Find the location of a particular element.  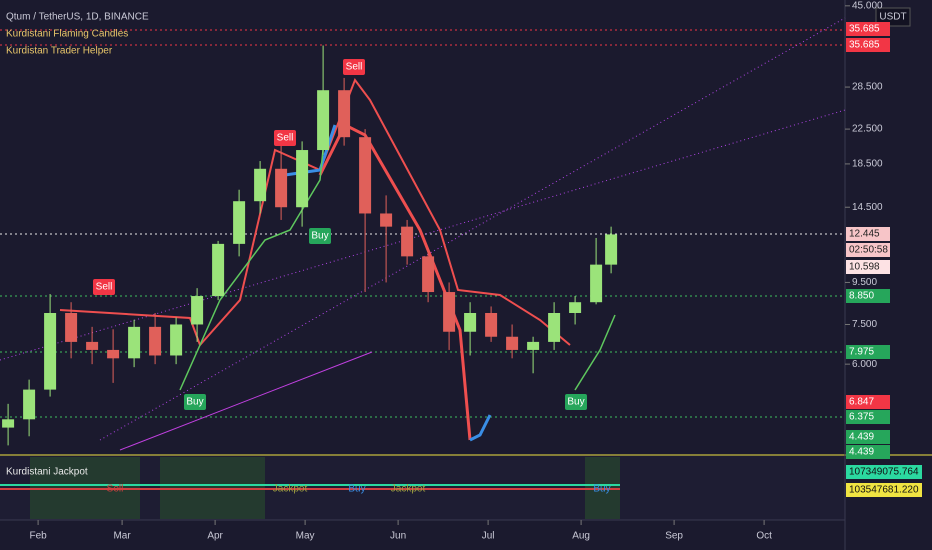

pane-signal: Sell is located at coordinates (115, 489).